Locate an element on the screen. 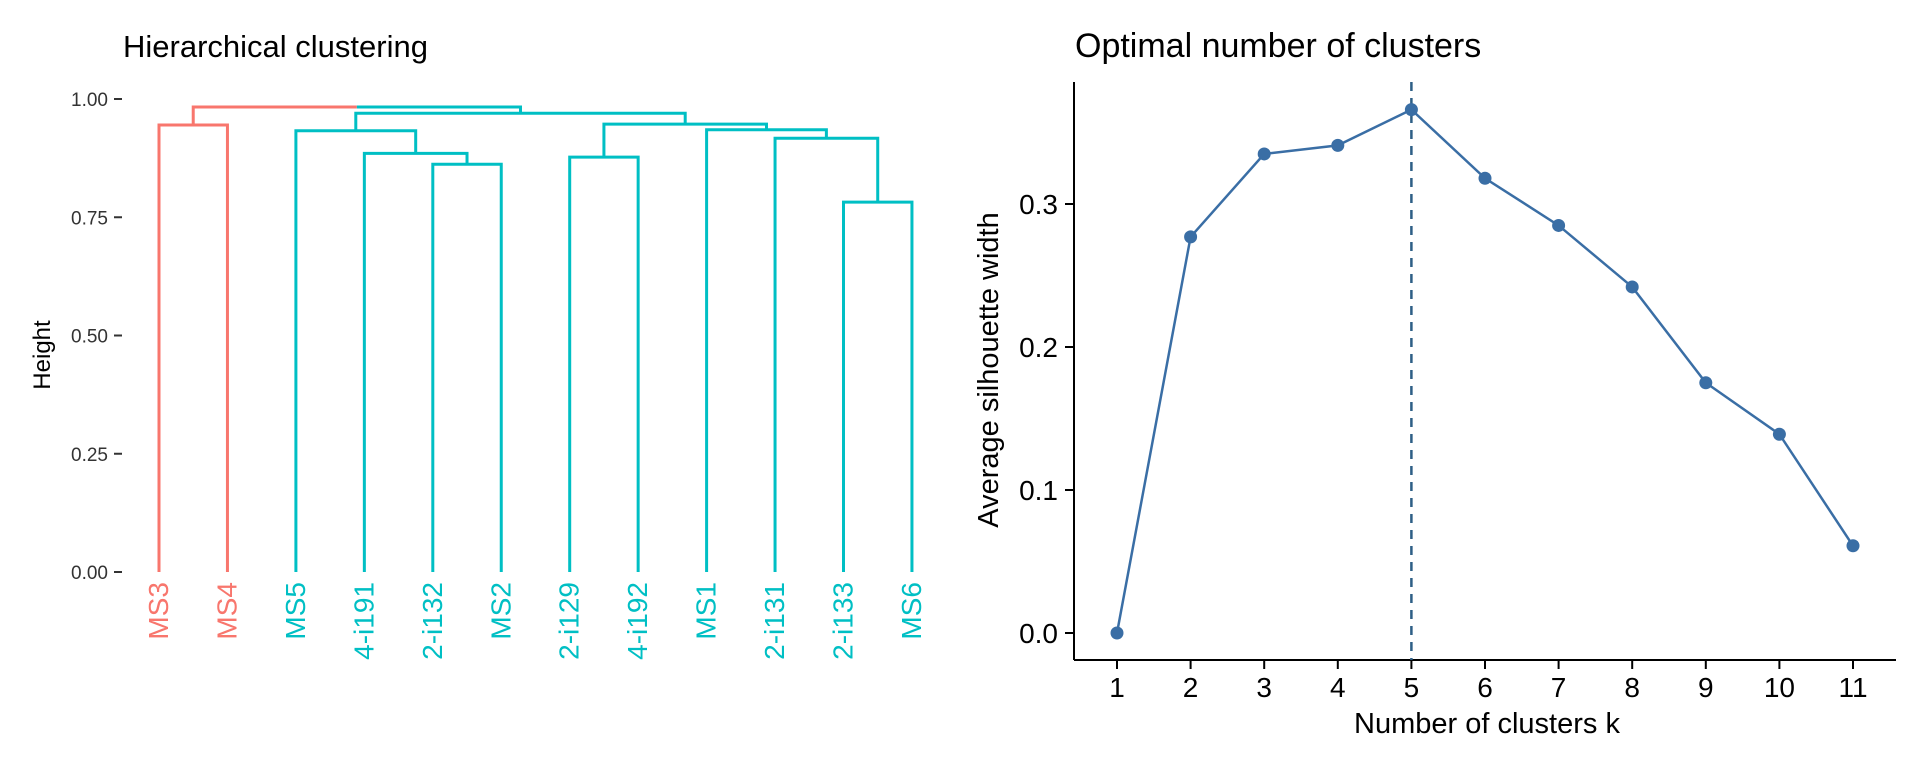 This screenshot has width=1920, height=768. dendrogram-y-axis-label: Height is located at coordinates (42, 355).